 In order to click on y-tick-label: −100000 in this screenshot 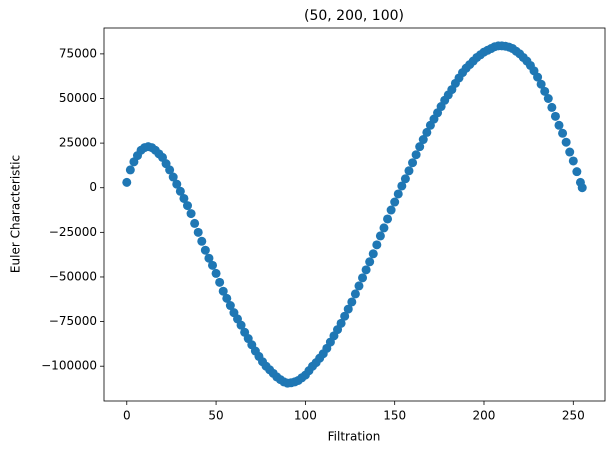, I will do `click(69, 366)`.